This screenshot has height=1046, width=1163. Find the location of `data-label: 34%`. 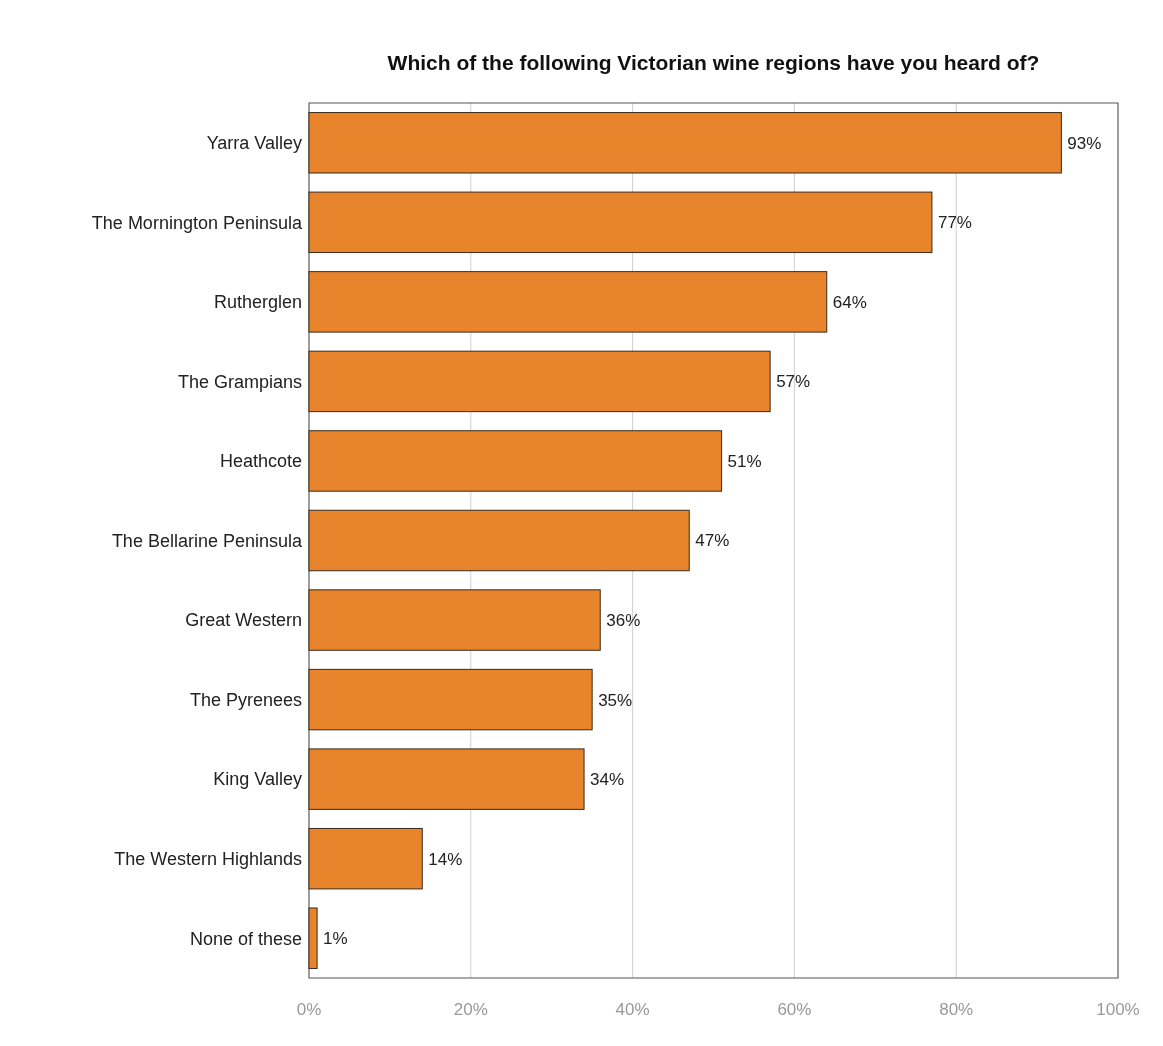

data-label: 34% is located at coordinates (607, 780).